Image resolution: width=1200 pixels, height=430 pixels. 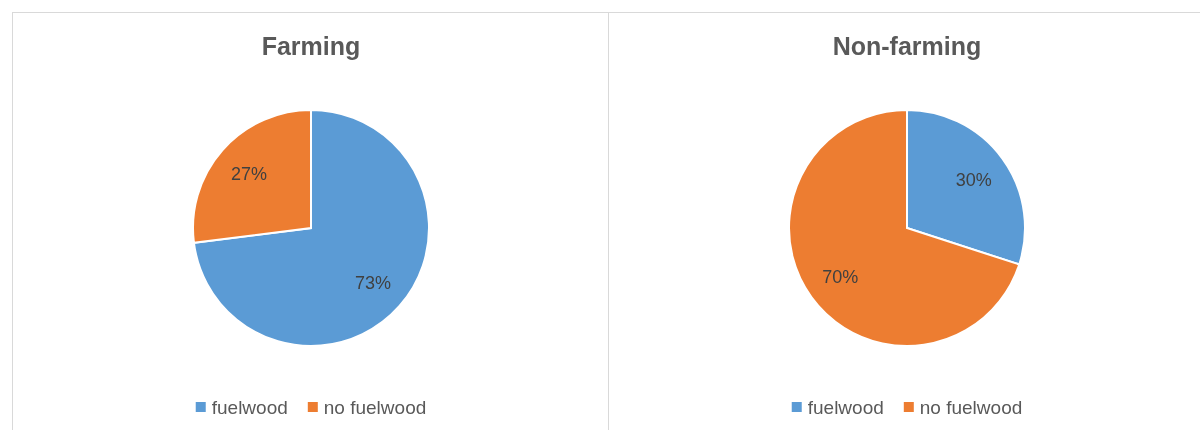 I want to click on data-label: 27%, so click(x=249, y=173).